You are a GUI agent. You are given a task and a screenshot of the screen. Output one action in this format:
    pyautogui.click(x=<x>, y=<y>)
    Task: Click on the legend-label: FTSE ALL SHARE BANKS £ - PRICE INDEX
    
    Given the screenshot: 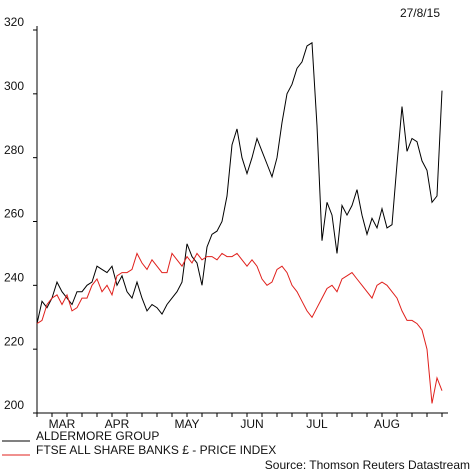 What is the action you would take?
    pyautogui.click(x=156, y=450)
    